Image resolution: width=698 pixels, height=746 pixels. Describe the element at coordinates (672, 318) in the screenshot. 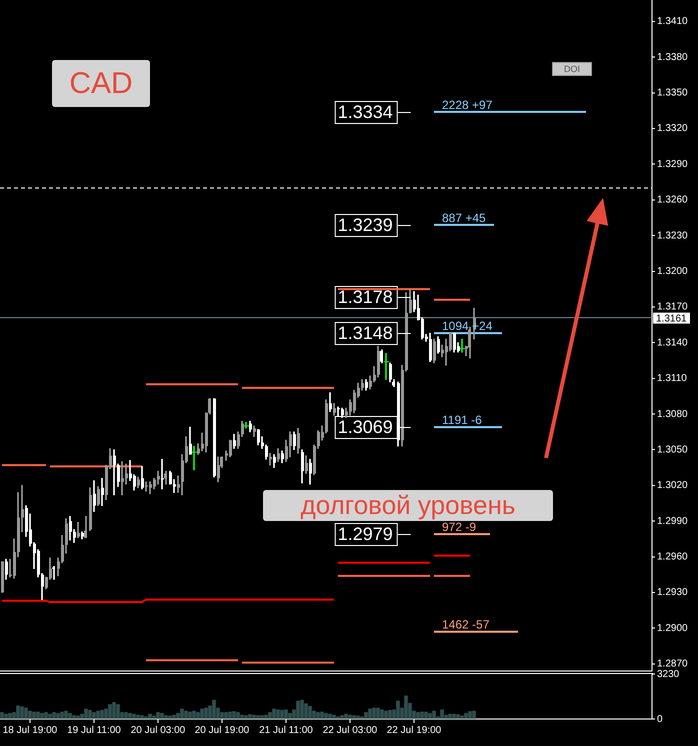

I see `ref-line-label: 1.3161` at that location.